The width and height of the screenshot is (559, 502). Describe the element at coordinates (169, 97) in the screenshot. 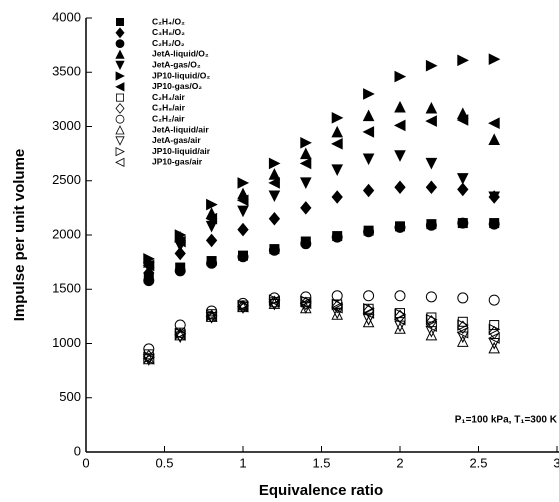

I see `legend-label: C₂H₄/air` at that location.